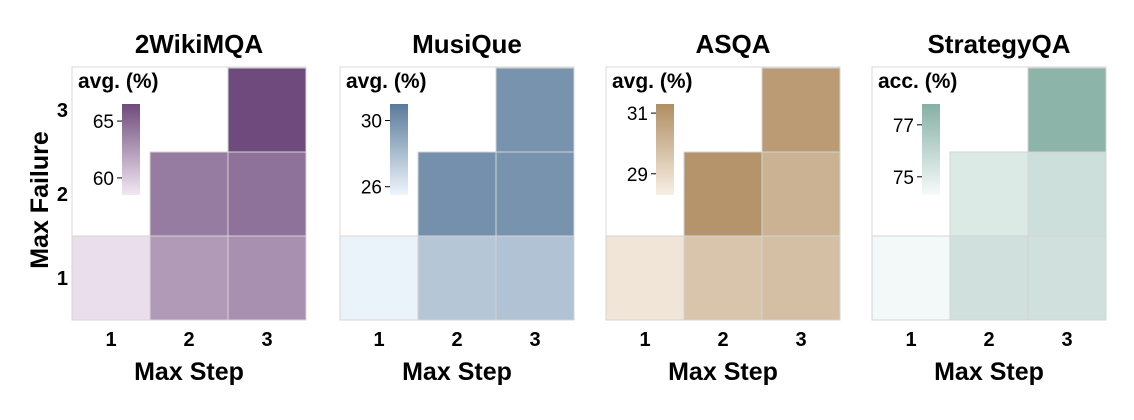  I want to click on y-tick-label: 2, so click(62, 195).